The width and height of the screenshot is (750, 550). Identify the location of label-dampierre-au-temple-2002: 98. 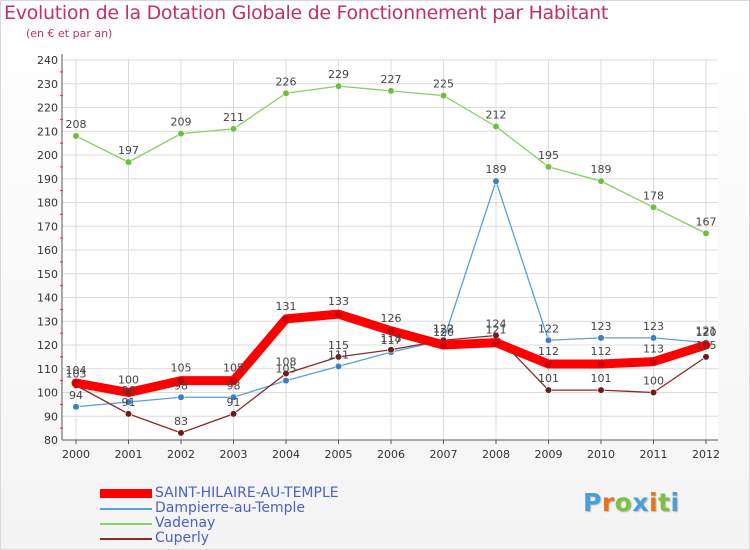
(181, 385).